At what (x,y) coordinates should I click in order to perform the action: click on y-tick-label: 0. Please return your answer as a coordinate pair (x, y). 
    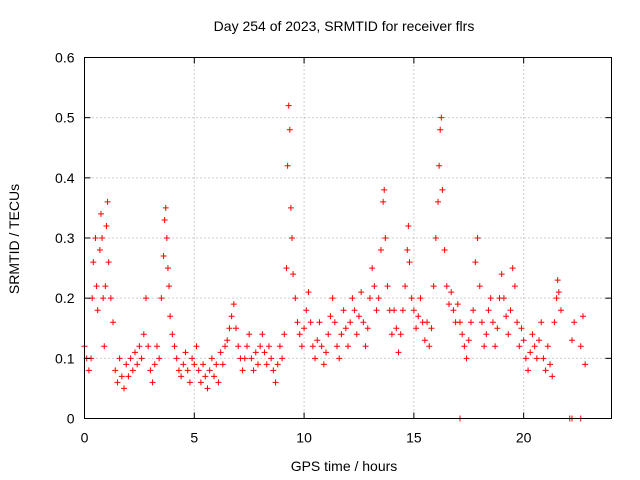
    Looking at the image, I should click on (71, 419).